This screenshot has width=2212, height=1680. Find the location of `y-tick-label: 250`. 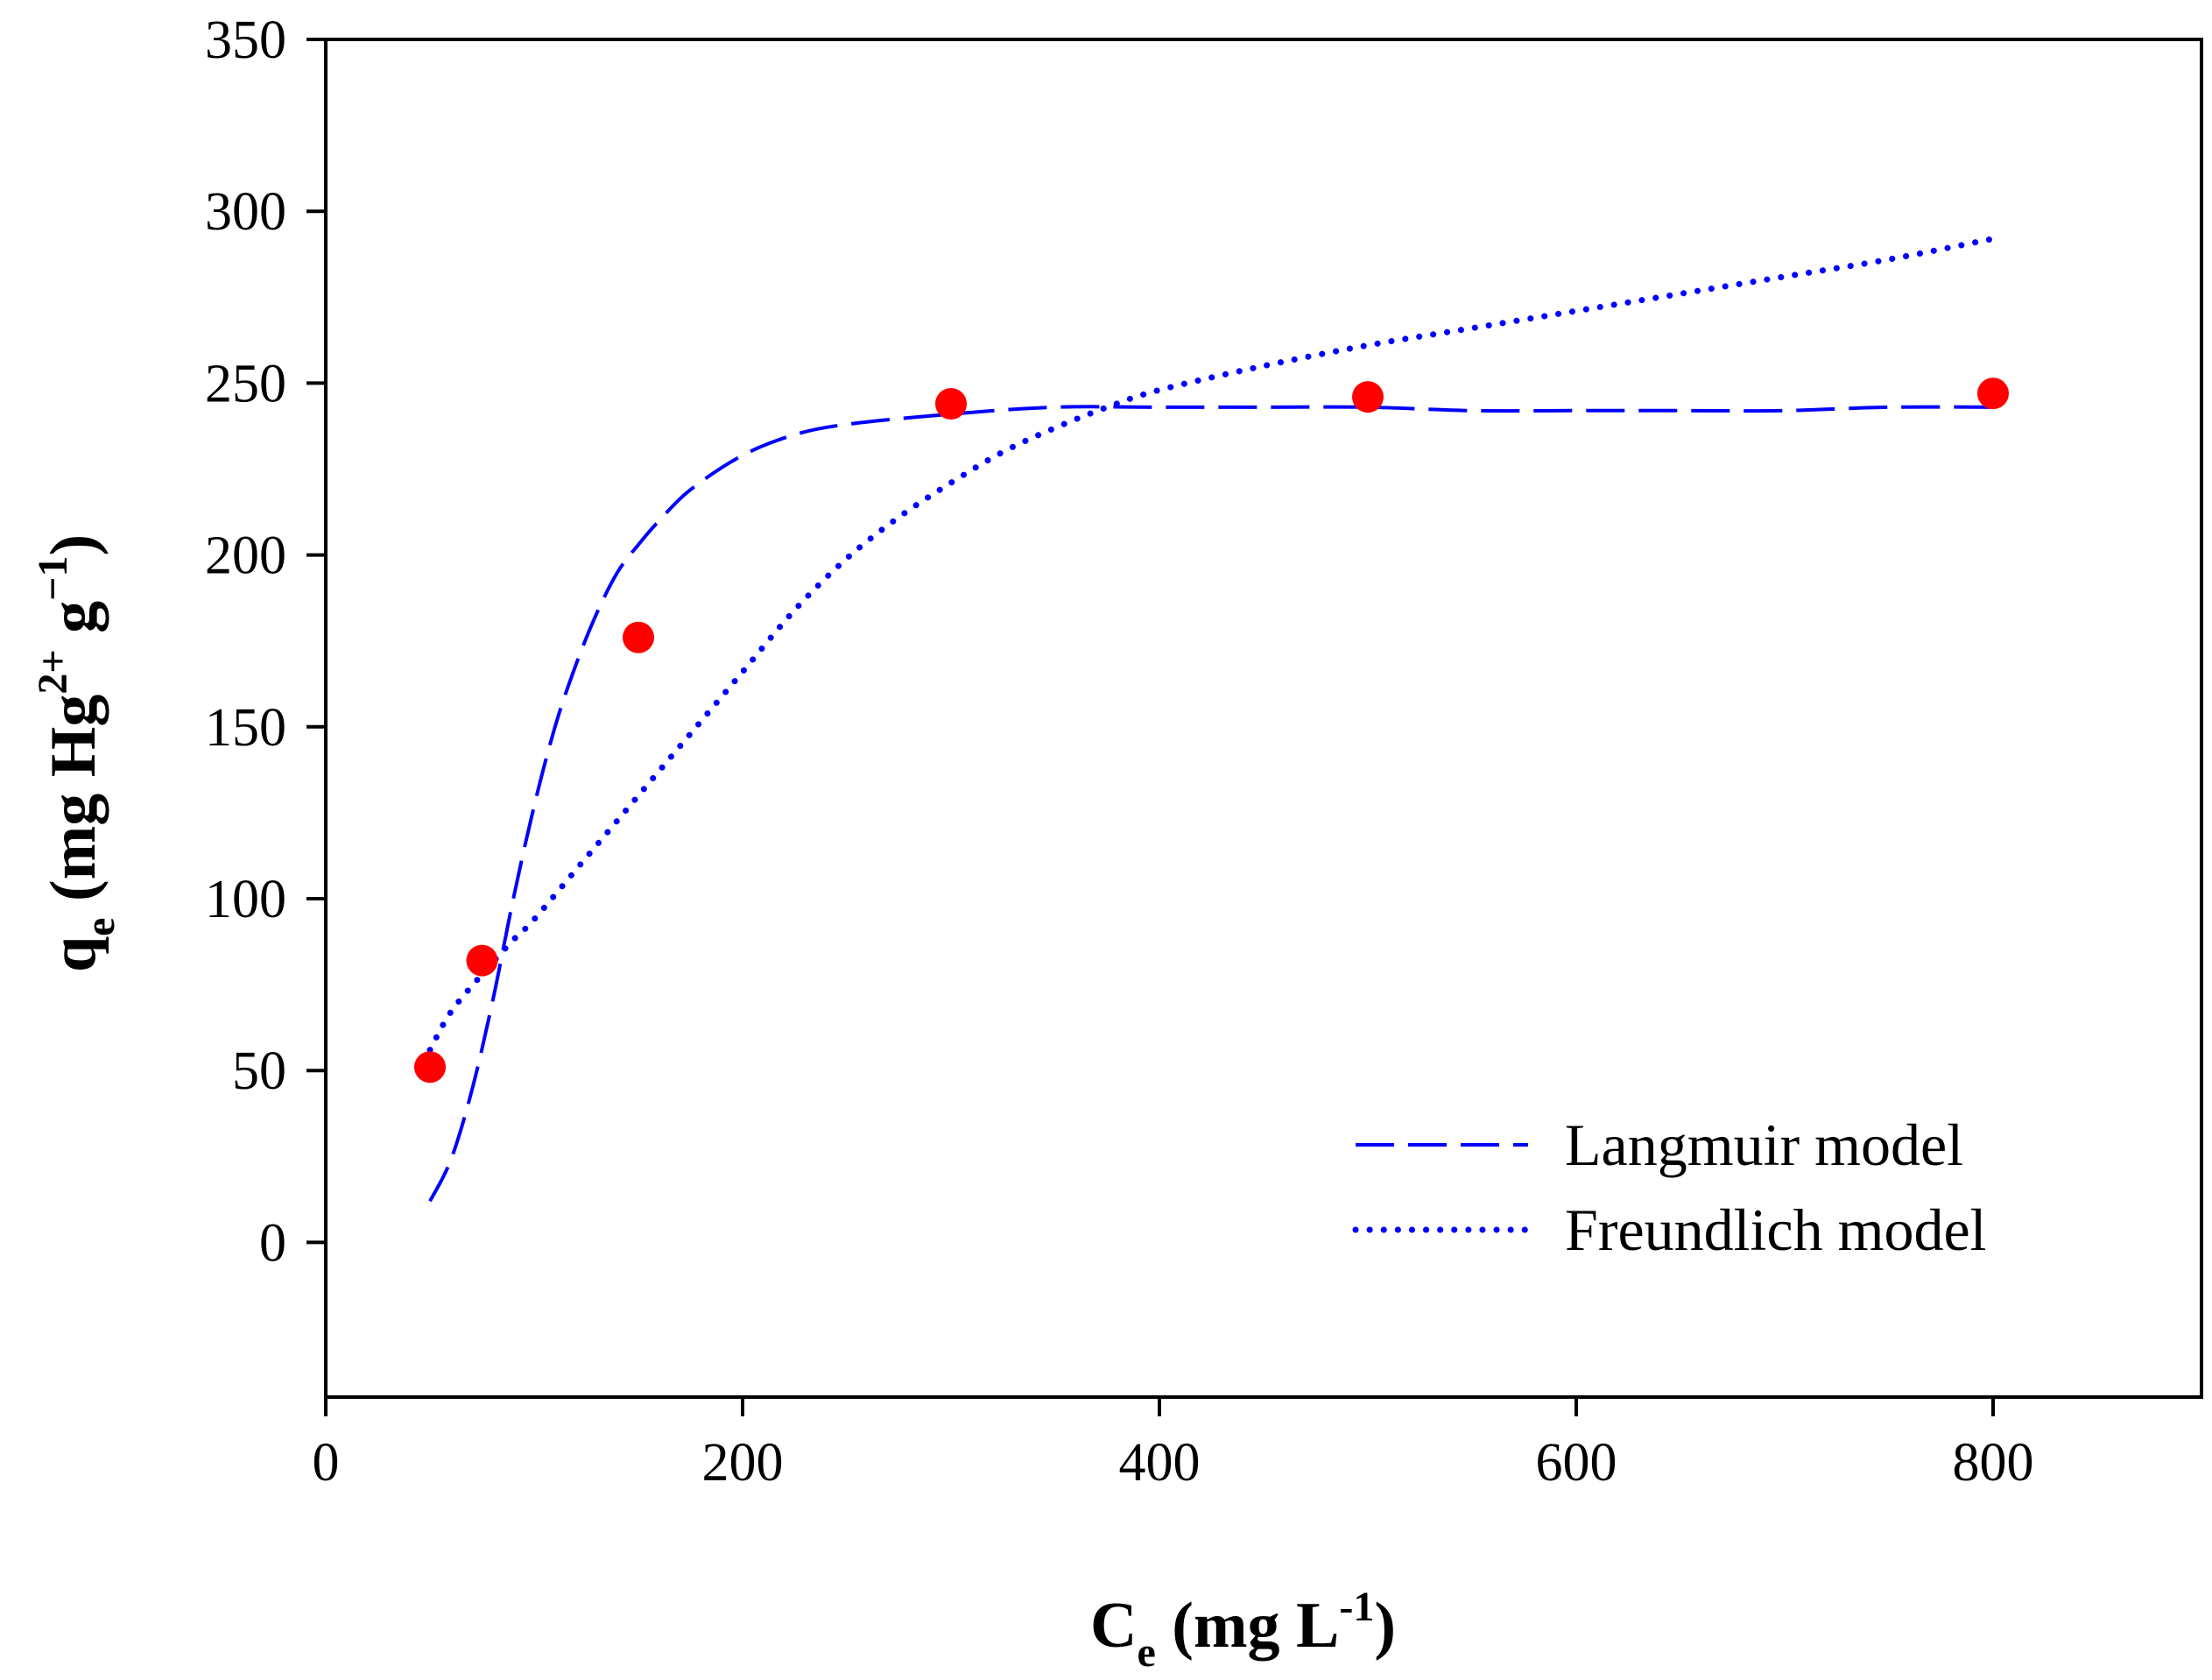

y-tick-label: 250 is located at coordinates (245, 383).